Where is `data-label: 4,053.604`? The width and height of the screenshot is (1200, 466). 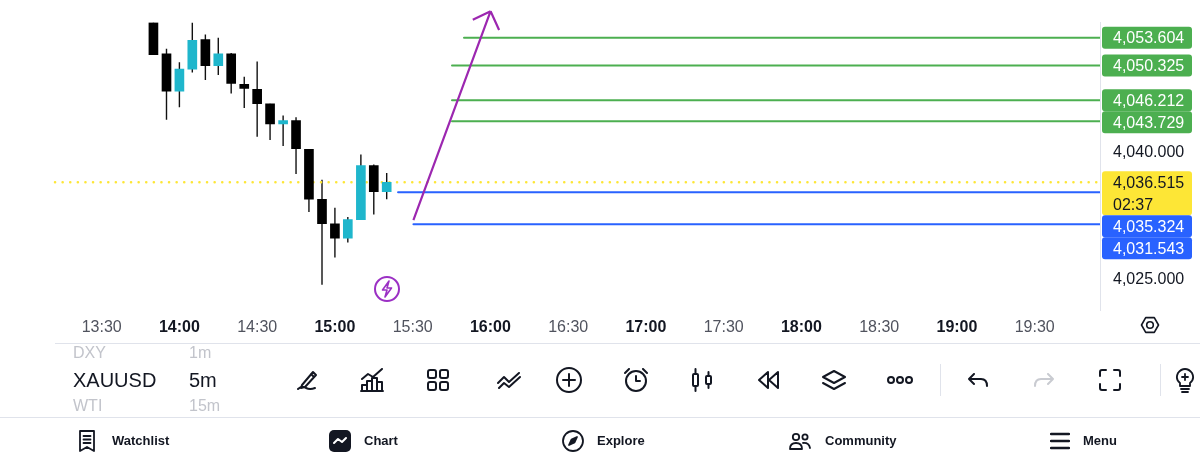 data-label: 4,053.604 is located at coordinates (1149, 38).